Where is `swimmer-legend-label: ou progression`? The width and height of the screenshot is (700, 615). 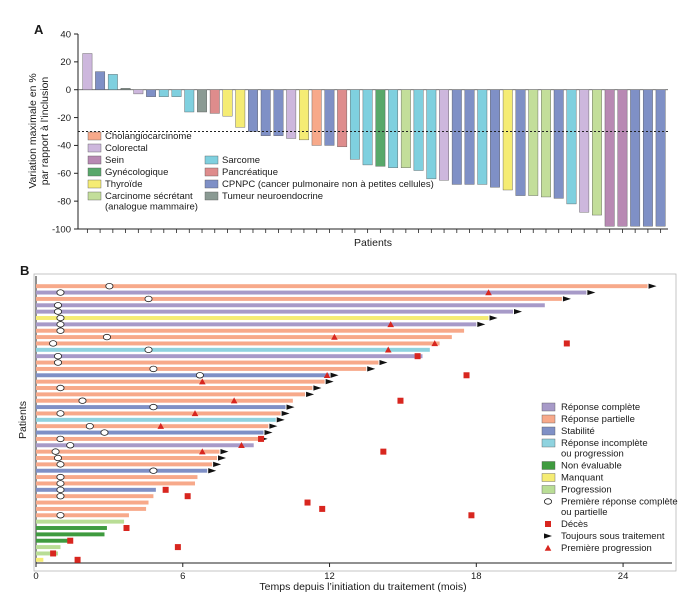 swimmer-legend-label: ou progression is located at coordinates (592, 454).